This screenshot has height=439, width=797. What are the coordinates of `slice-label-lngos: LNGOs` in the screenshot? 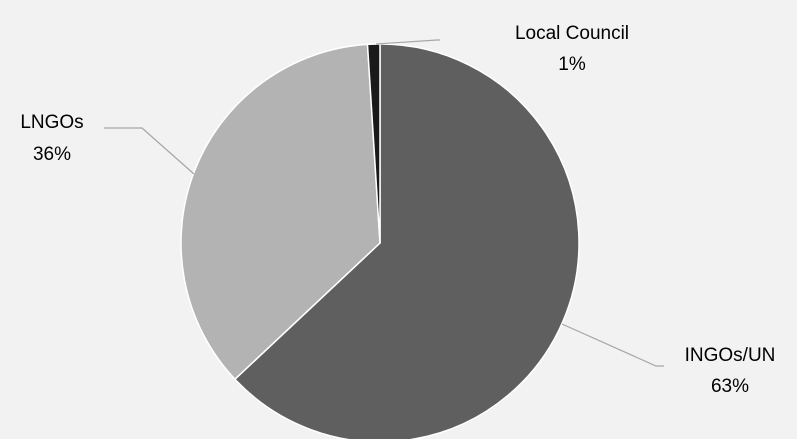 It's located at (51, 122).